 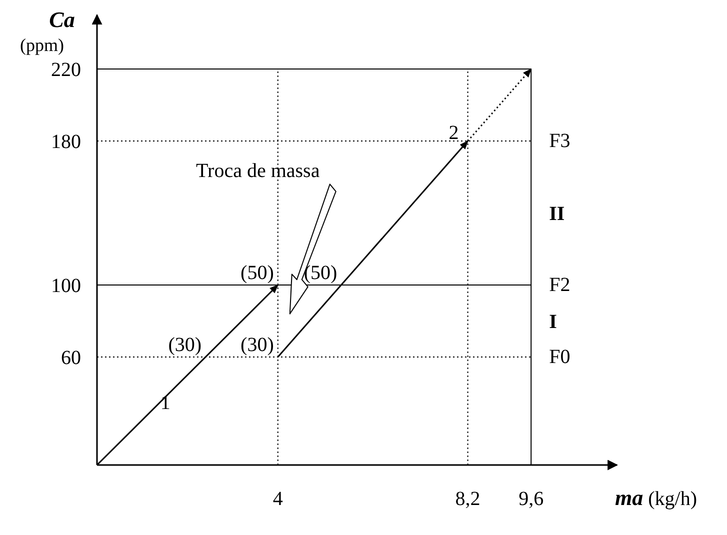 What do you see at coordinates (467, 499) in the screenshot?
I see `x-tick-label: 8,2` at bounding box center [467, 499].